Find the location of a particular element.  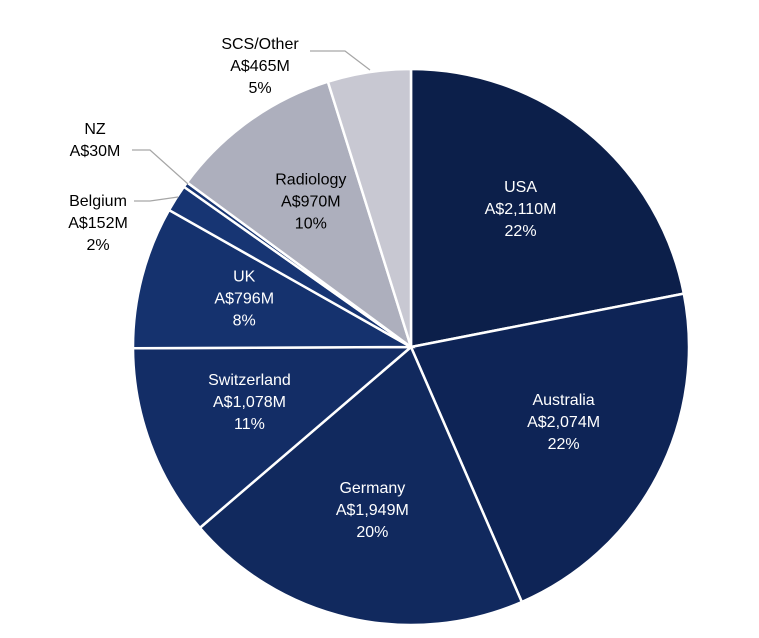

value-label: A$1,078M is located at coordinates (249, 402).